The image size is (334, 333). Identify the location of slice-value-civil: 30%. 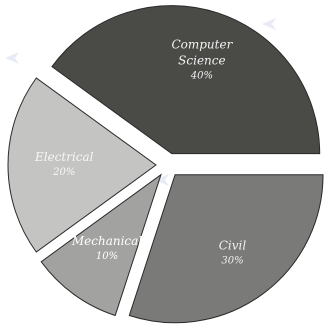
(232, 261).